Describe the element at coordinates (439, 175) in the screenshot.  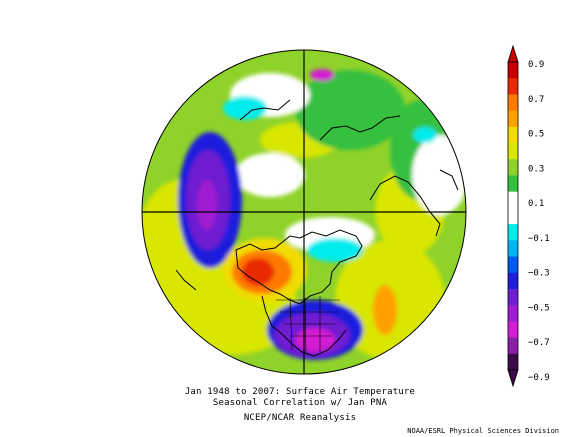
I see `field-neutral-europe` at that location.